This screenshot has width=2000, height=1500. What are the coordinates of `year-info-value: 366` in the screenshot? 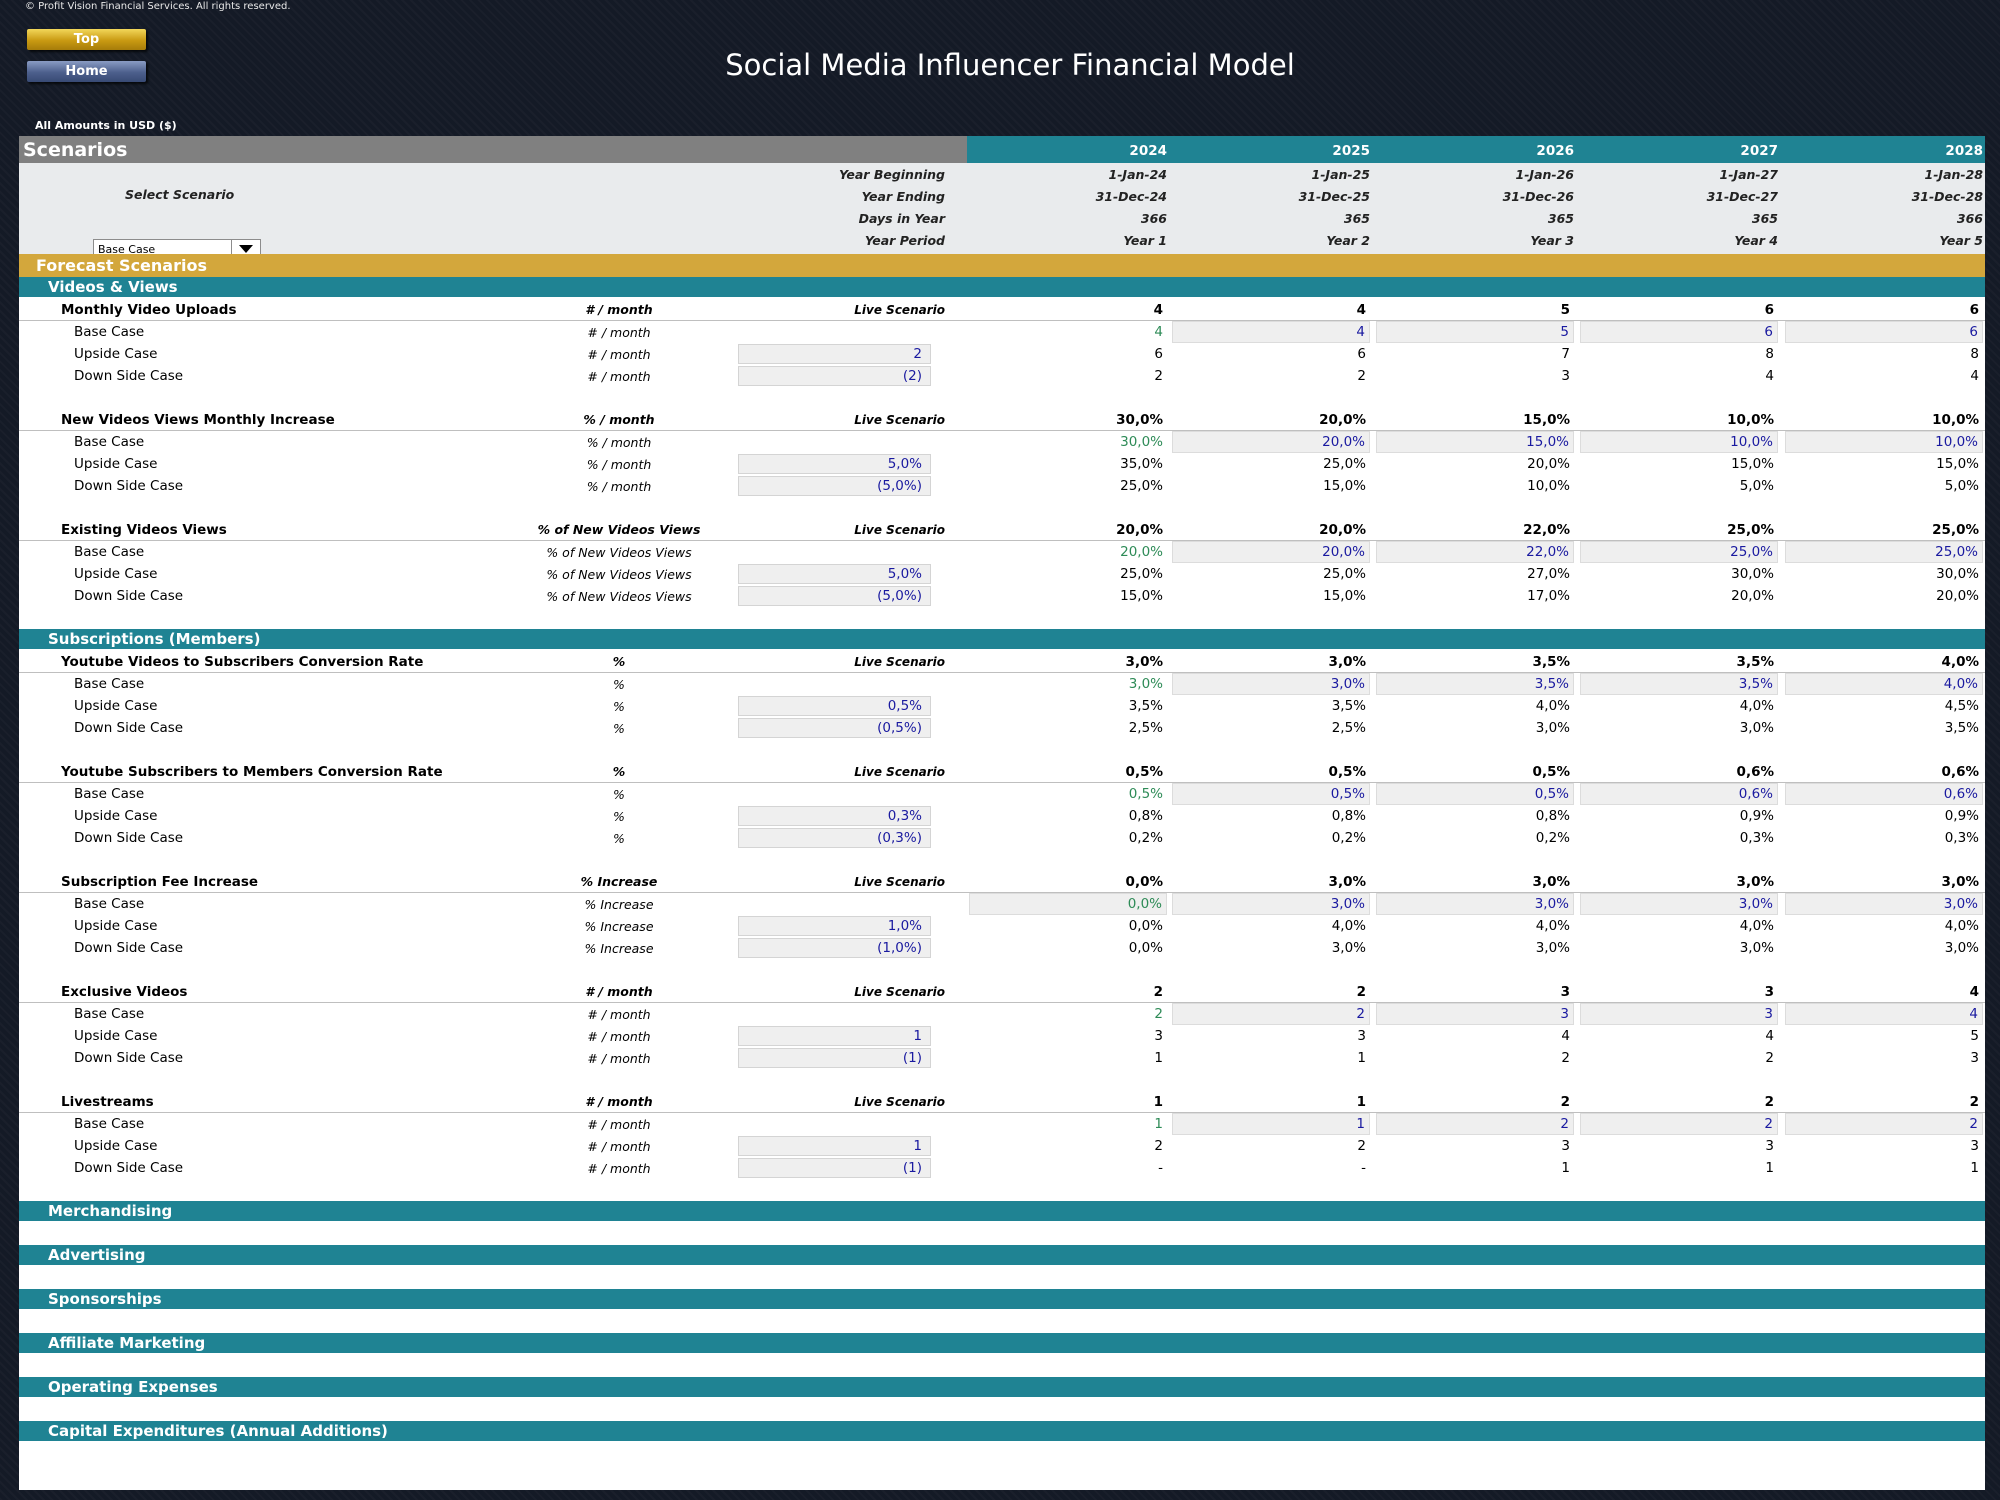 It's located at (1153, 218).